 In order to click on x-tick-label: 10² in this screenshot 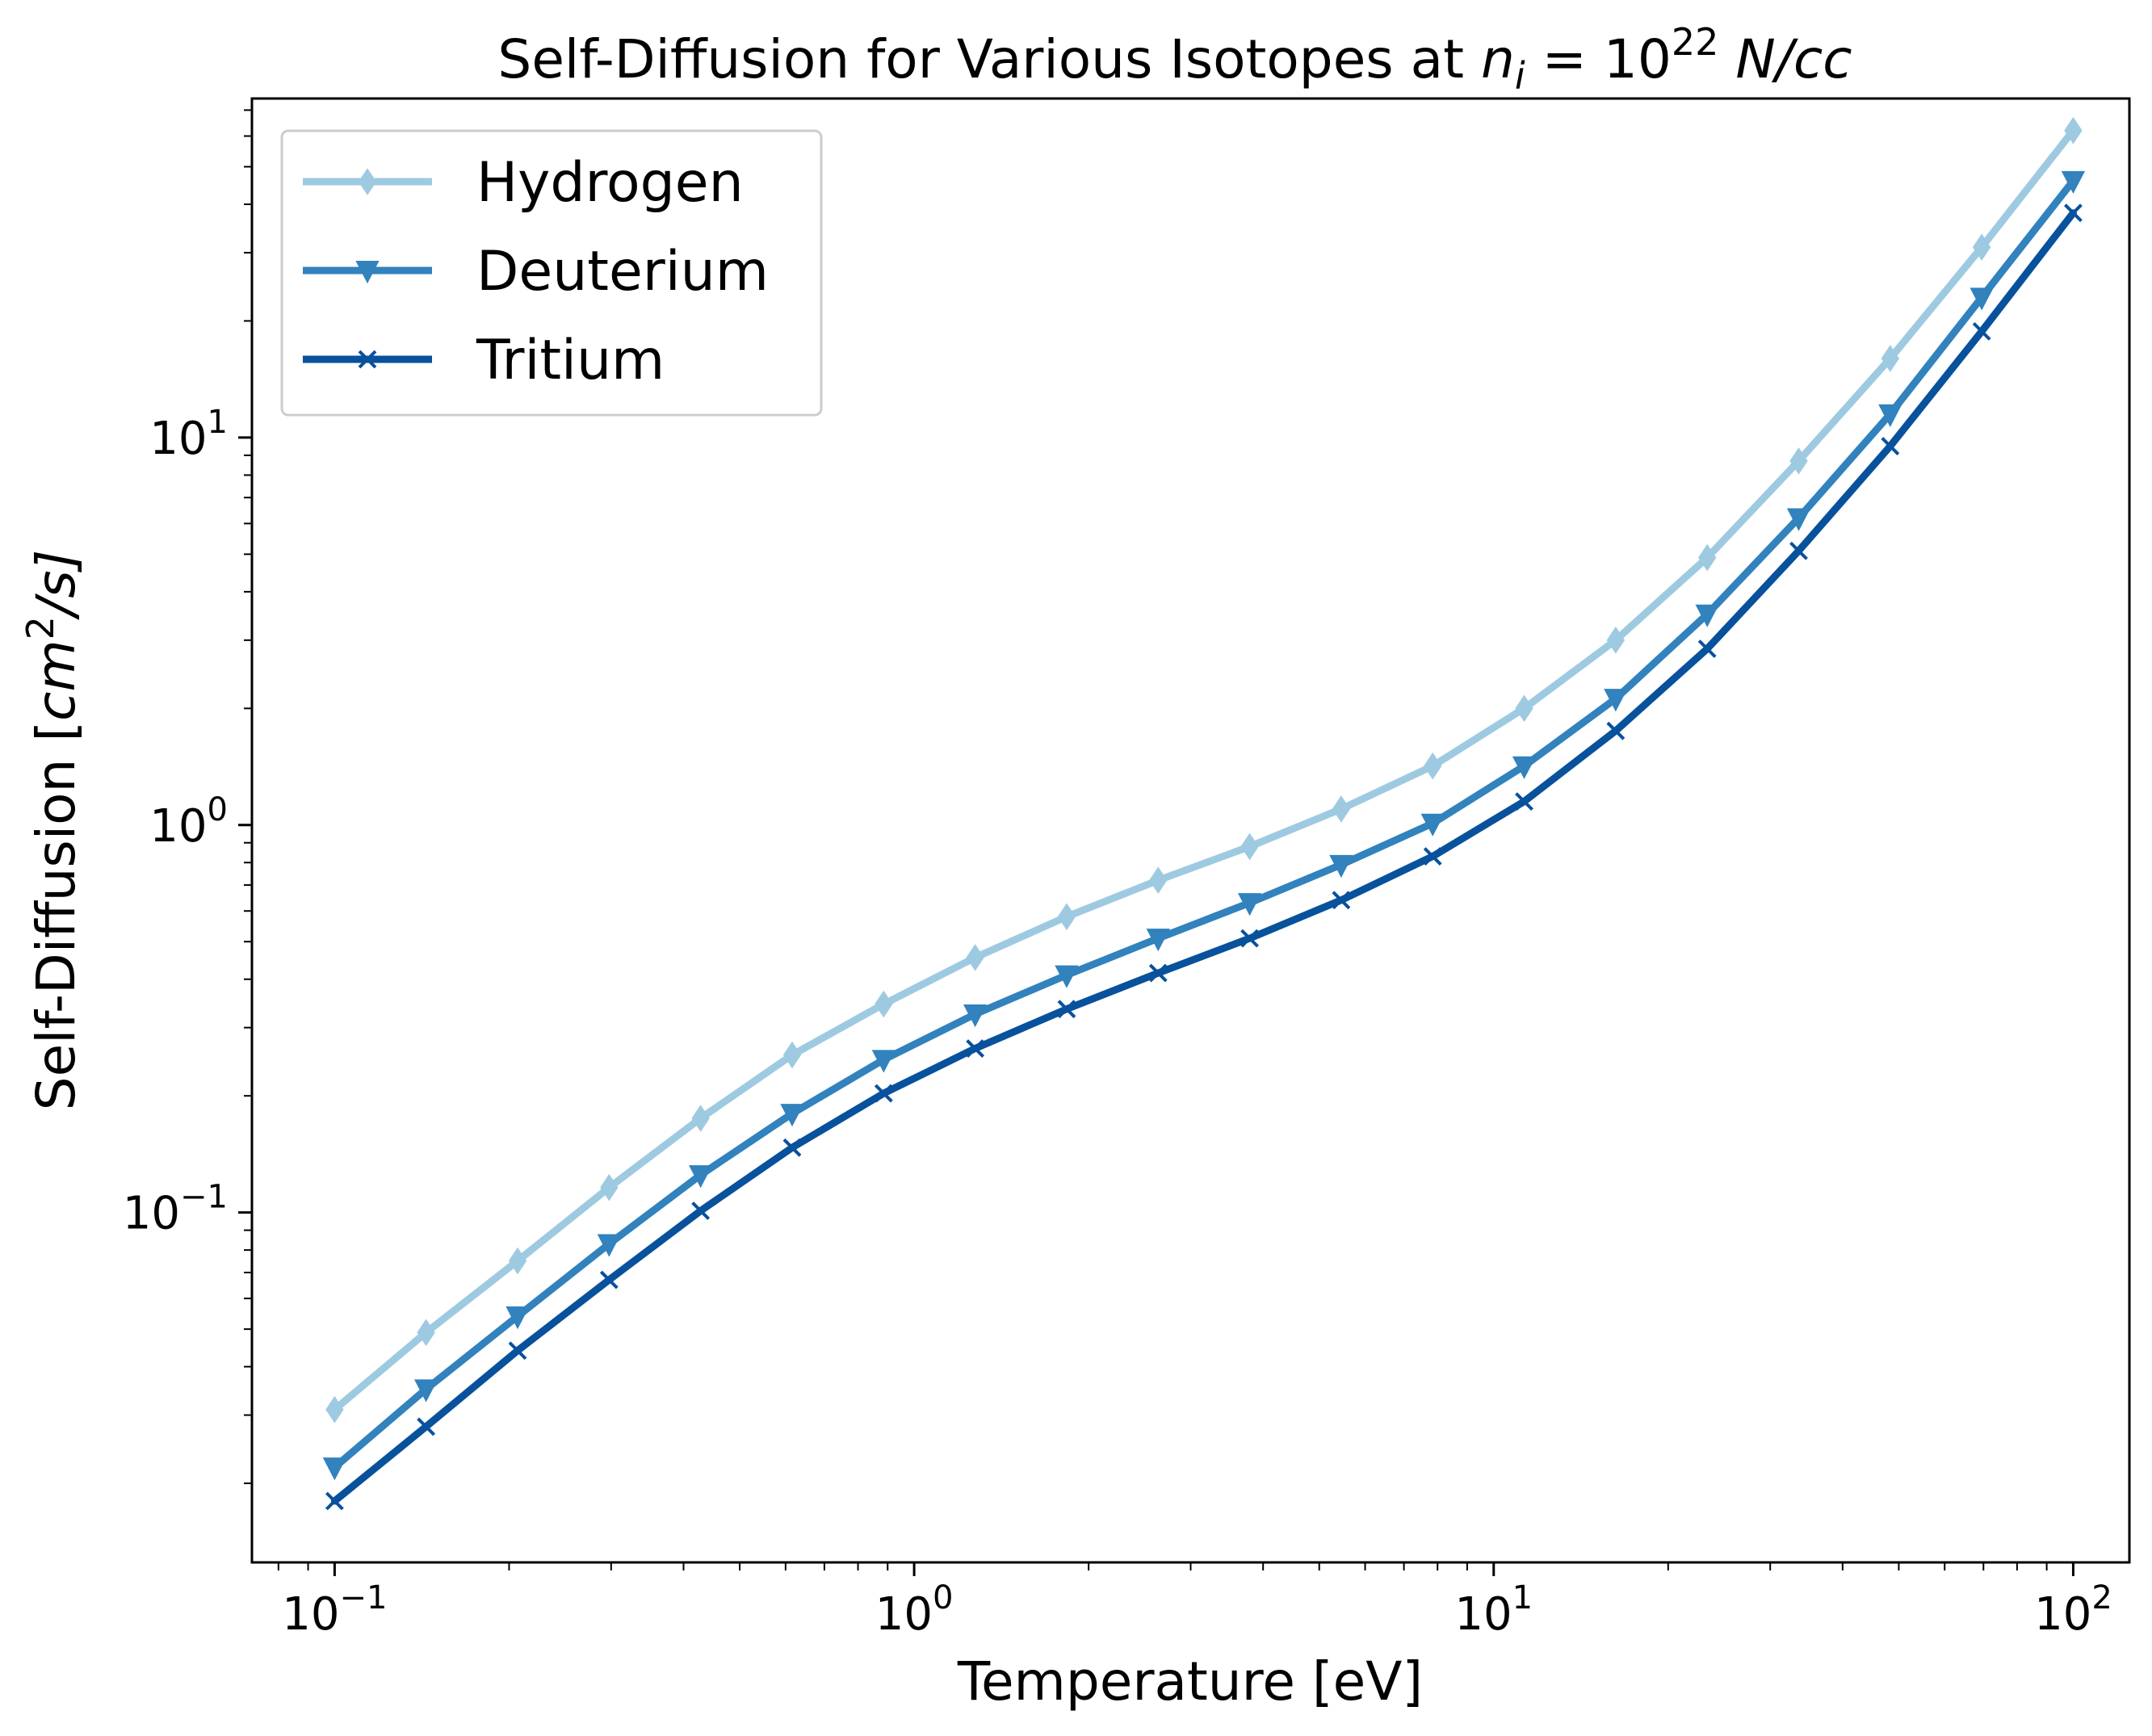, I will do `click(2073, 1610)`.